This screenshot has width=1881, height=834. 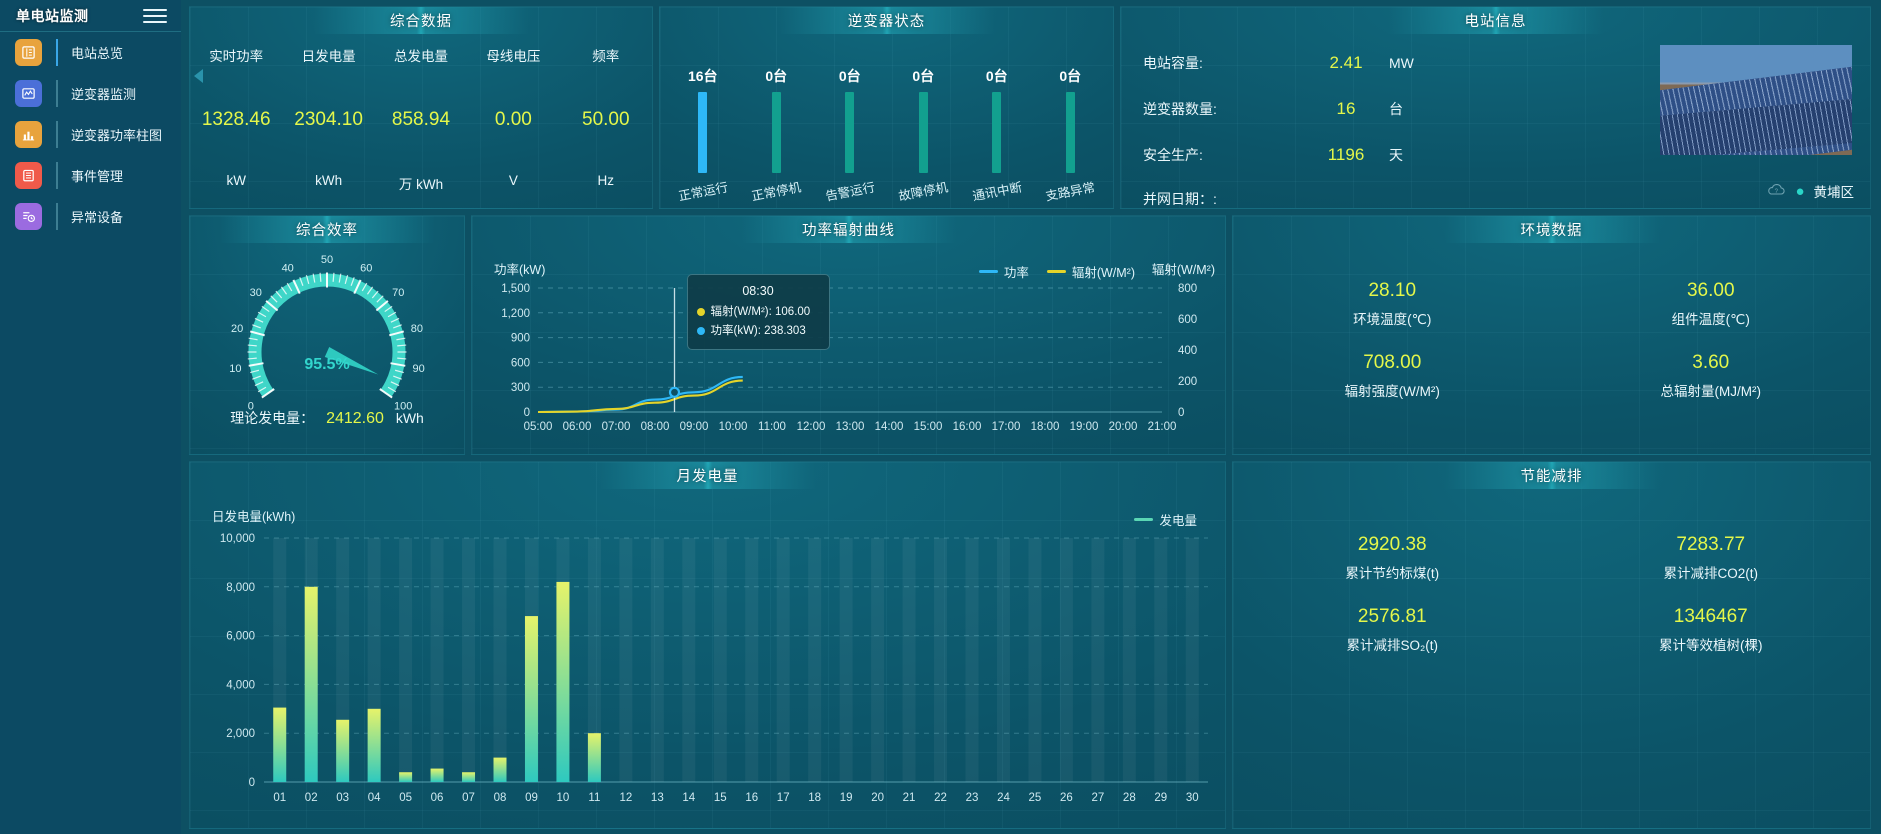 I want to click on sidebar-item-3: 逆变器功率柱图, so click(x=90, y=134).